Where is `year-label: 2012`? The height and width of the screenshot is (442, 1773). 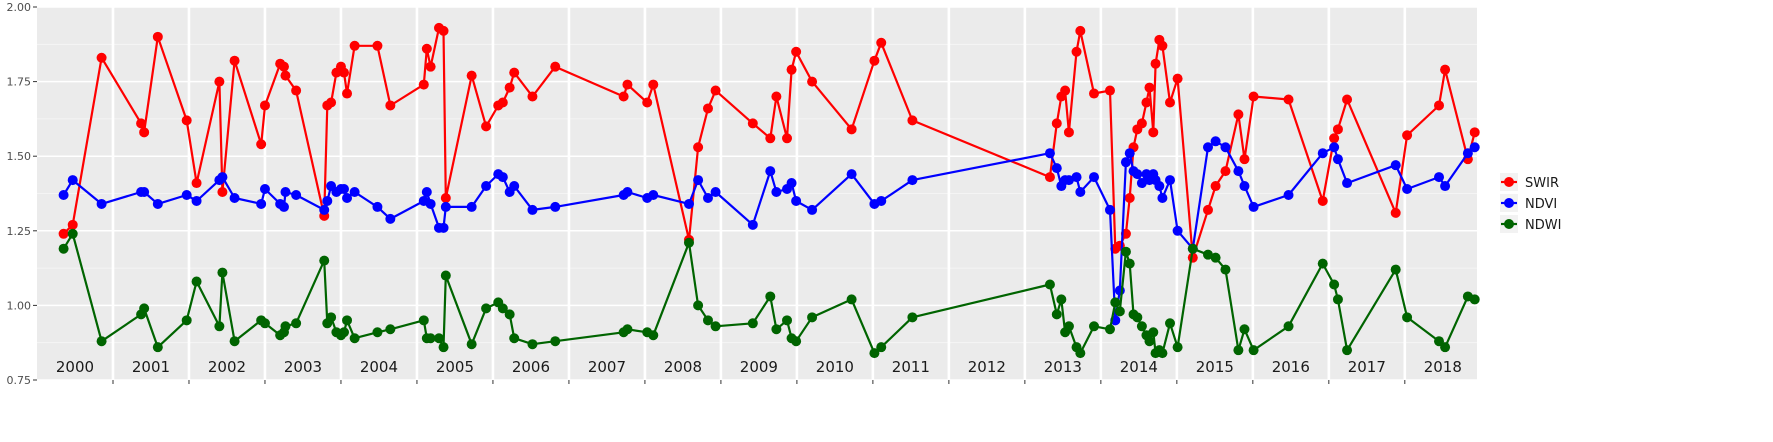
year-label: 2012 is located at coordinates (987, 367).